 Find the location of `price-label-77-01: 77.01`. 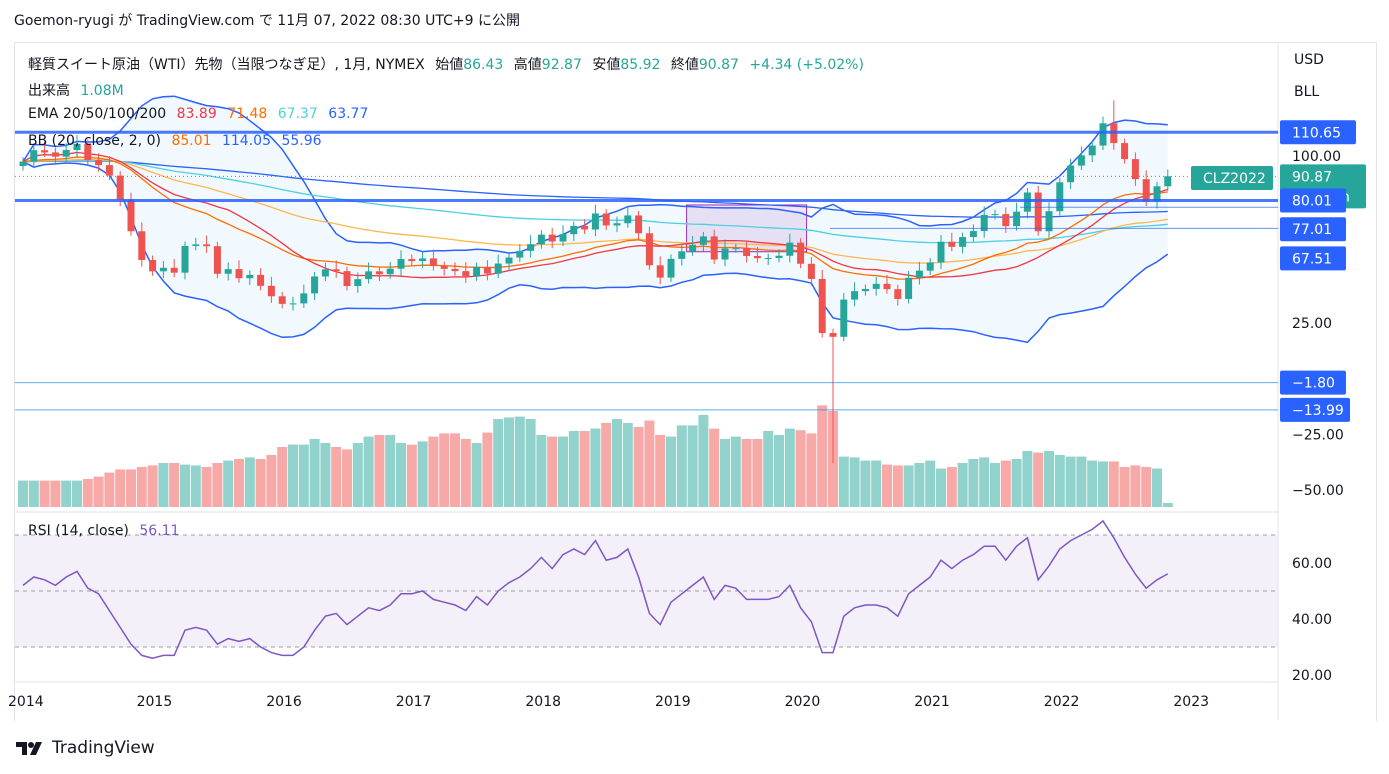

price-label-77-01: 77.01 is located at coordinates (1312, 230).